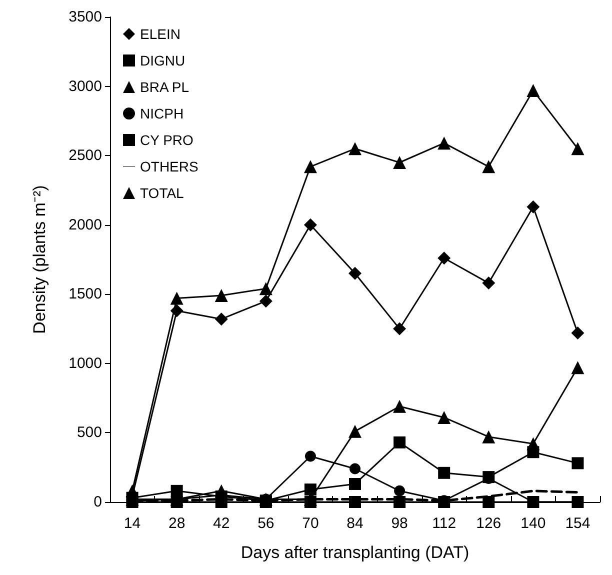  Describe the element at coordinates (577, 523) in the screenshot. I see `x-tick-label: 154` at that location.